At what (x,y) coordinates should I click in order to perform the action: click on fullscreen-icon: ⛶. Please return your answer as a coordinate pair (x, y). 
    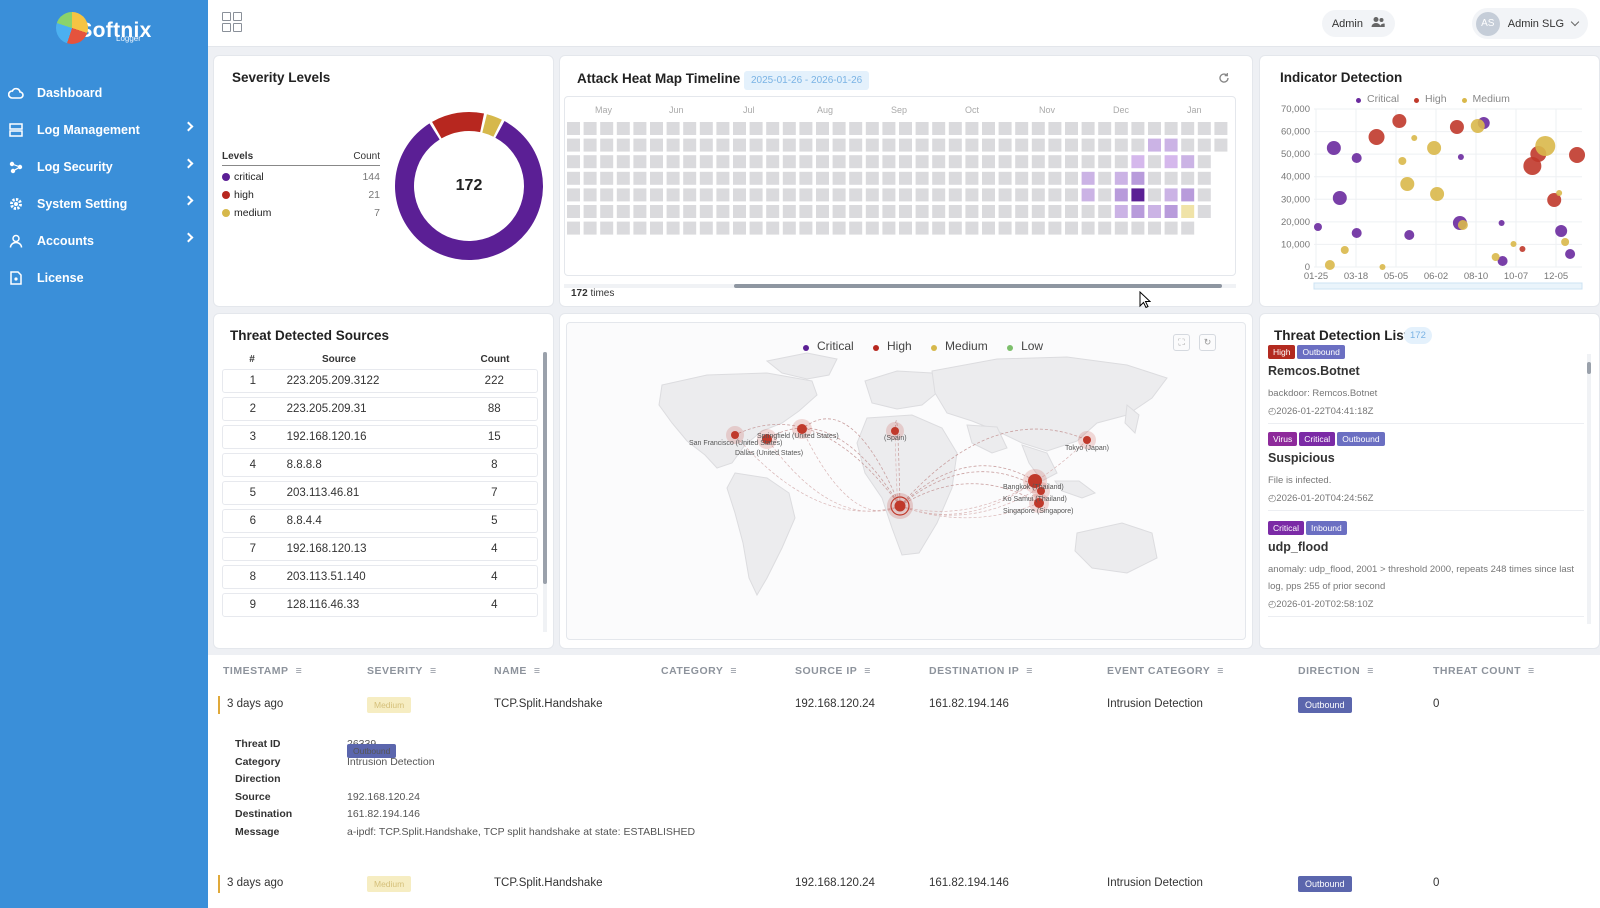
    Looking at the image, I should click on (1181, 342).